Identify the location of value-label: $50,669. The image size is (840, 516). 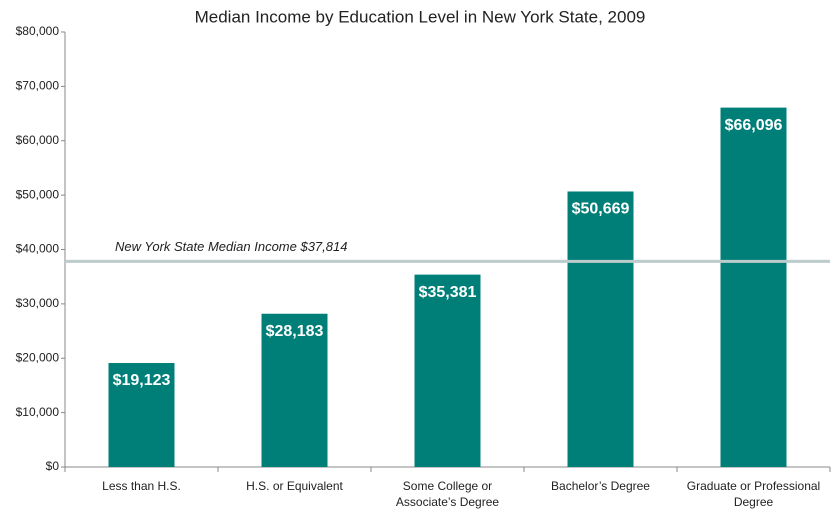
(601, 209).